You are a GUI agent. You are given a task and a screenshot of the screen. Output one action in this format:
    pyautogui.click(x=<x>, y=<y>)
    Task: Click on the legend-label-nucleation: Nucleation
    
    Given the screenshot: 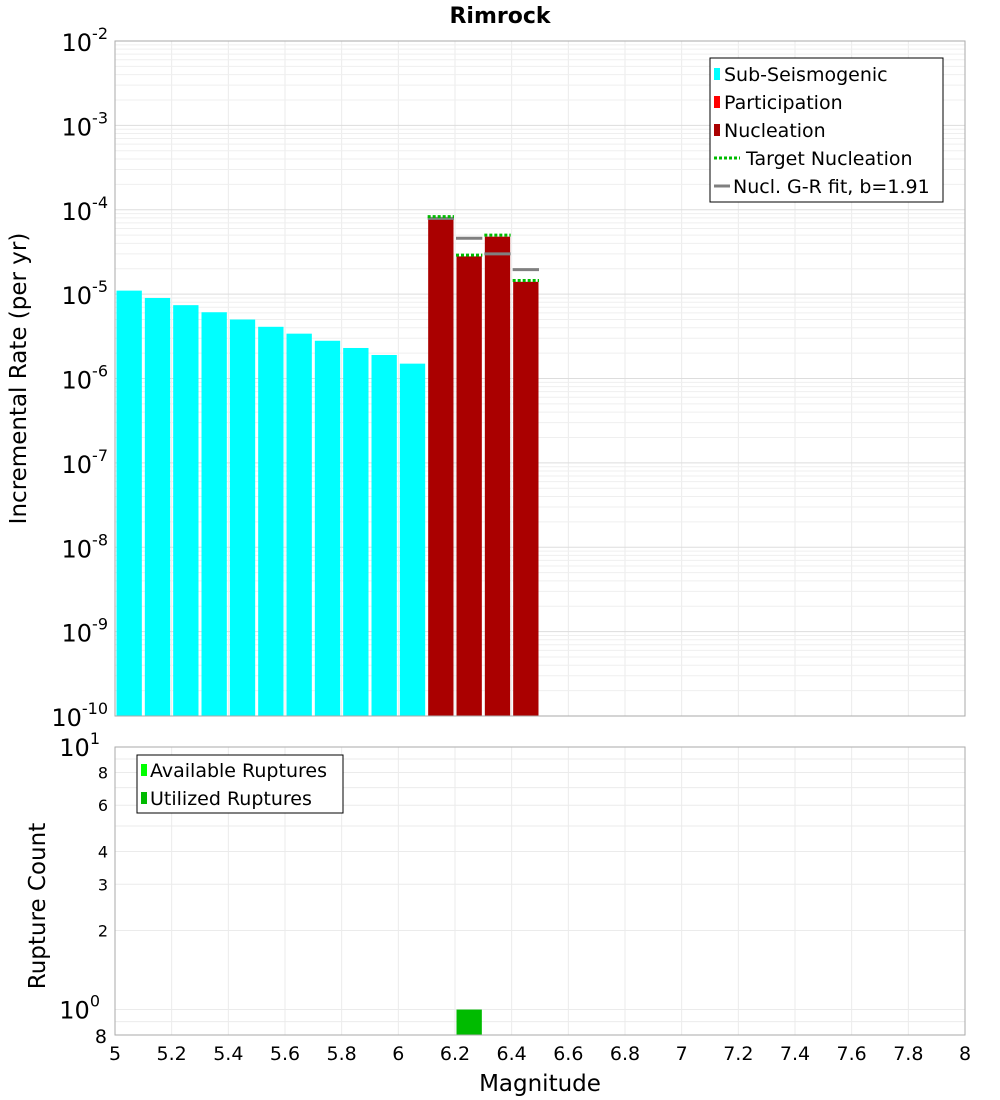 What is the action you would take?
    pyautogui.click(x=775, y=131)
    